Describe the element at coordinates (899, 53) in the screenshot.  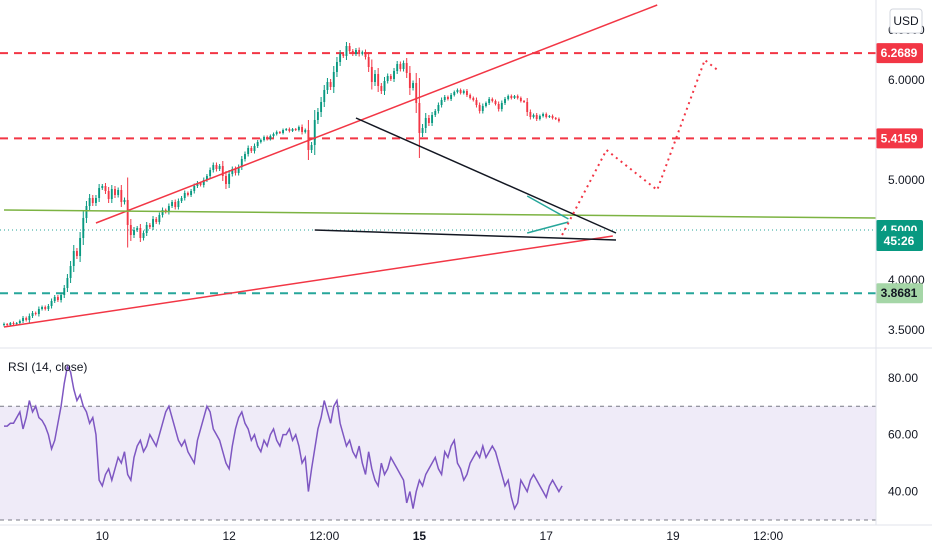
I see `price-tag: 6.2689` at that location.